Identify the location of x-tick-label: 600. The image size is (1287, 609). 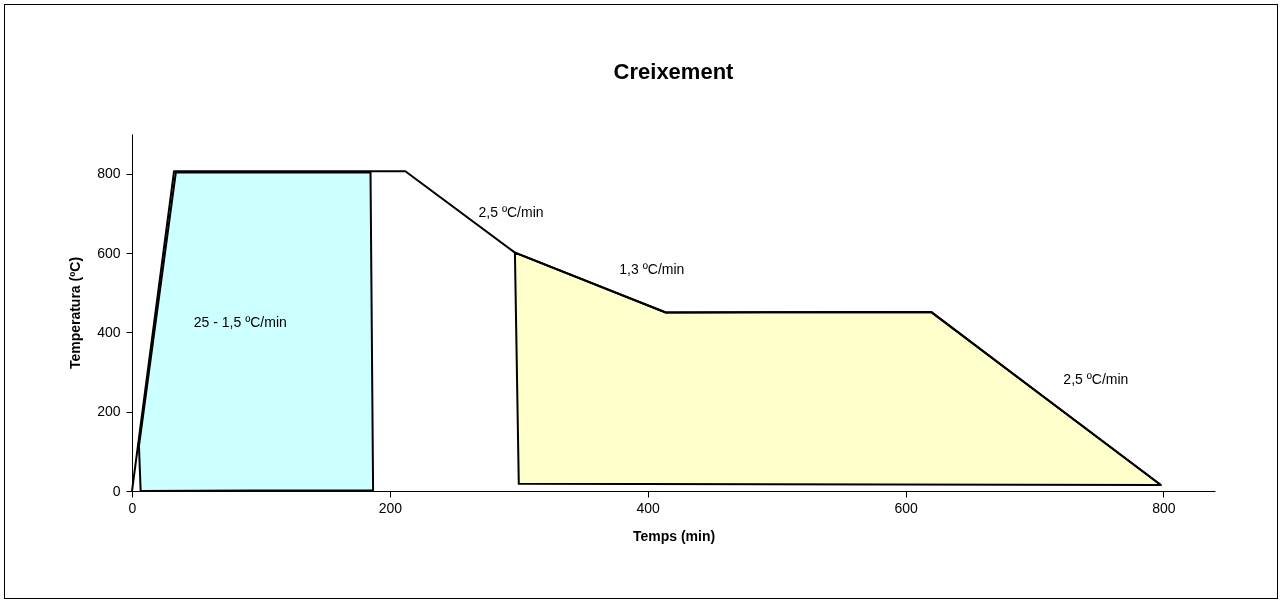
(906, 507).